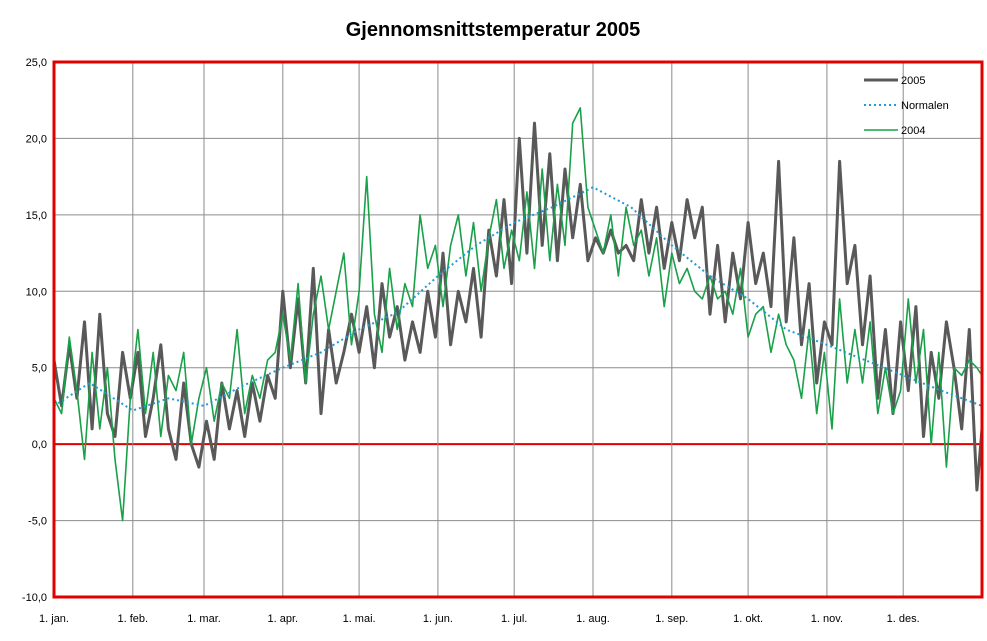 This screenshot has width=987, height=641. Describe the element at coordinates (36, 216) in the screenshot. I see `y-tick-label: 15,0` at that location.